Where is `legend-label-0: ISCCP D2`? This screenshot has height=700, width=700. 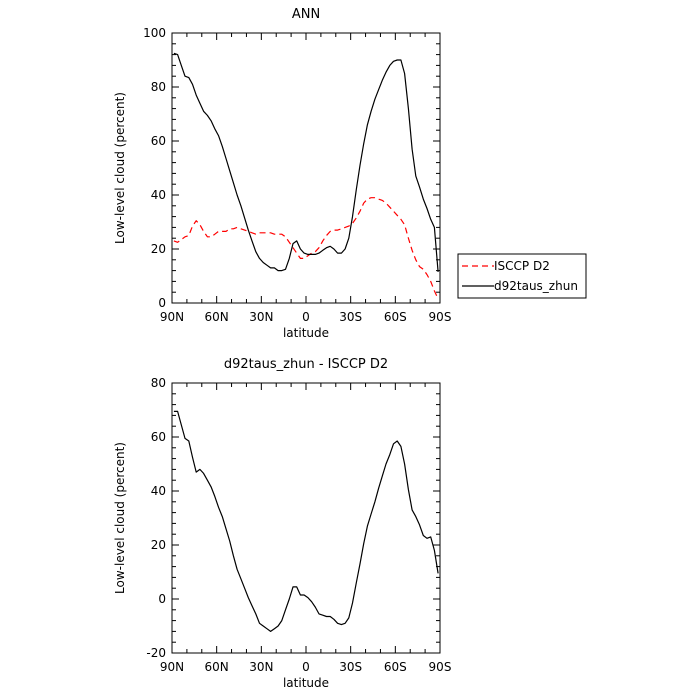 legend-label-0: ISCCP D2 is located at coordinates (522, 266).